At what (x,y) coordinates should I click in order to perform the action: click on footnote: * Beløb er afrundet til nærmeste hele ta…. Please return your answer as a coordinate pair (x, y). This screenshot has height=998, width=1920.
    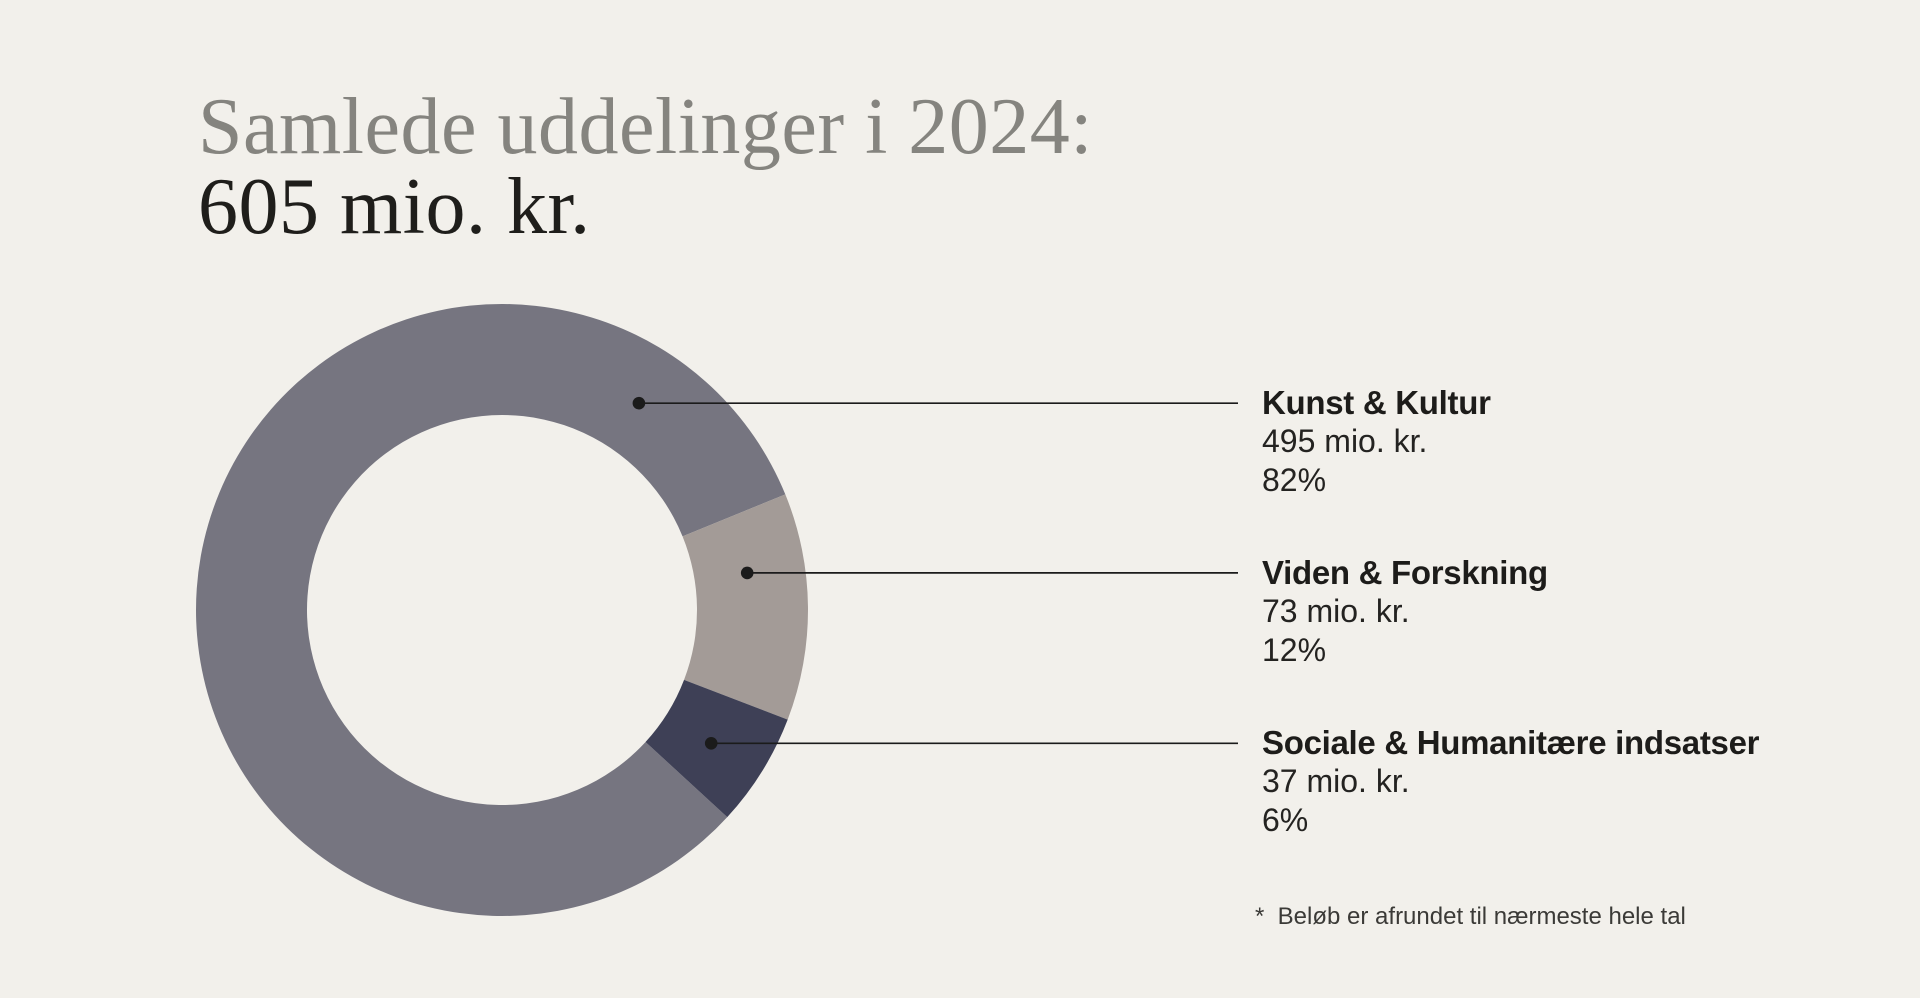
    Looking at the image, I should click on (1470, 916).